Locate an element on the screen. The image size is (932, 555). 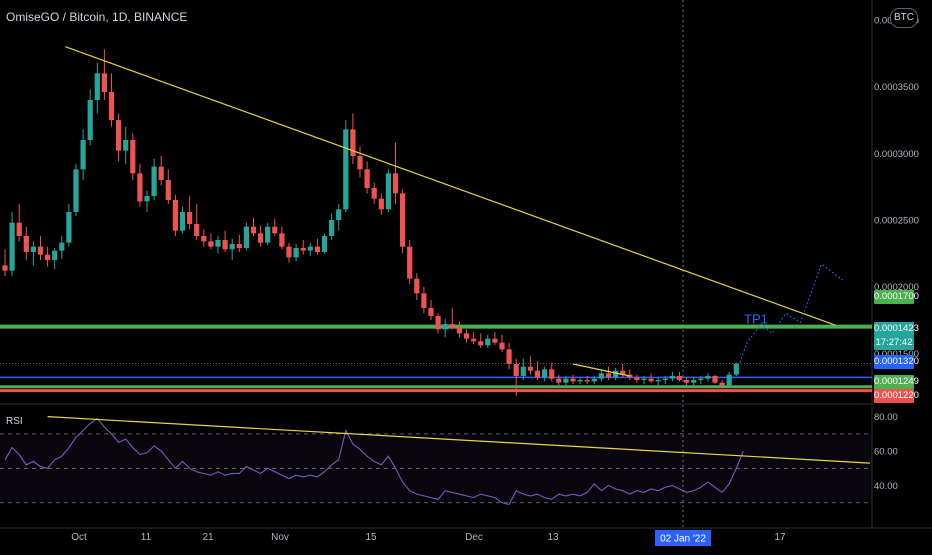
date-tick-label: Nov is located at coordinates (280, 537).